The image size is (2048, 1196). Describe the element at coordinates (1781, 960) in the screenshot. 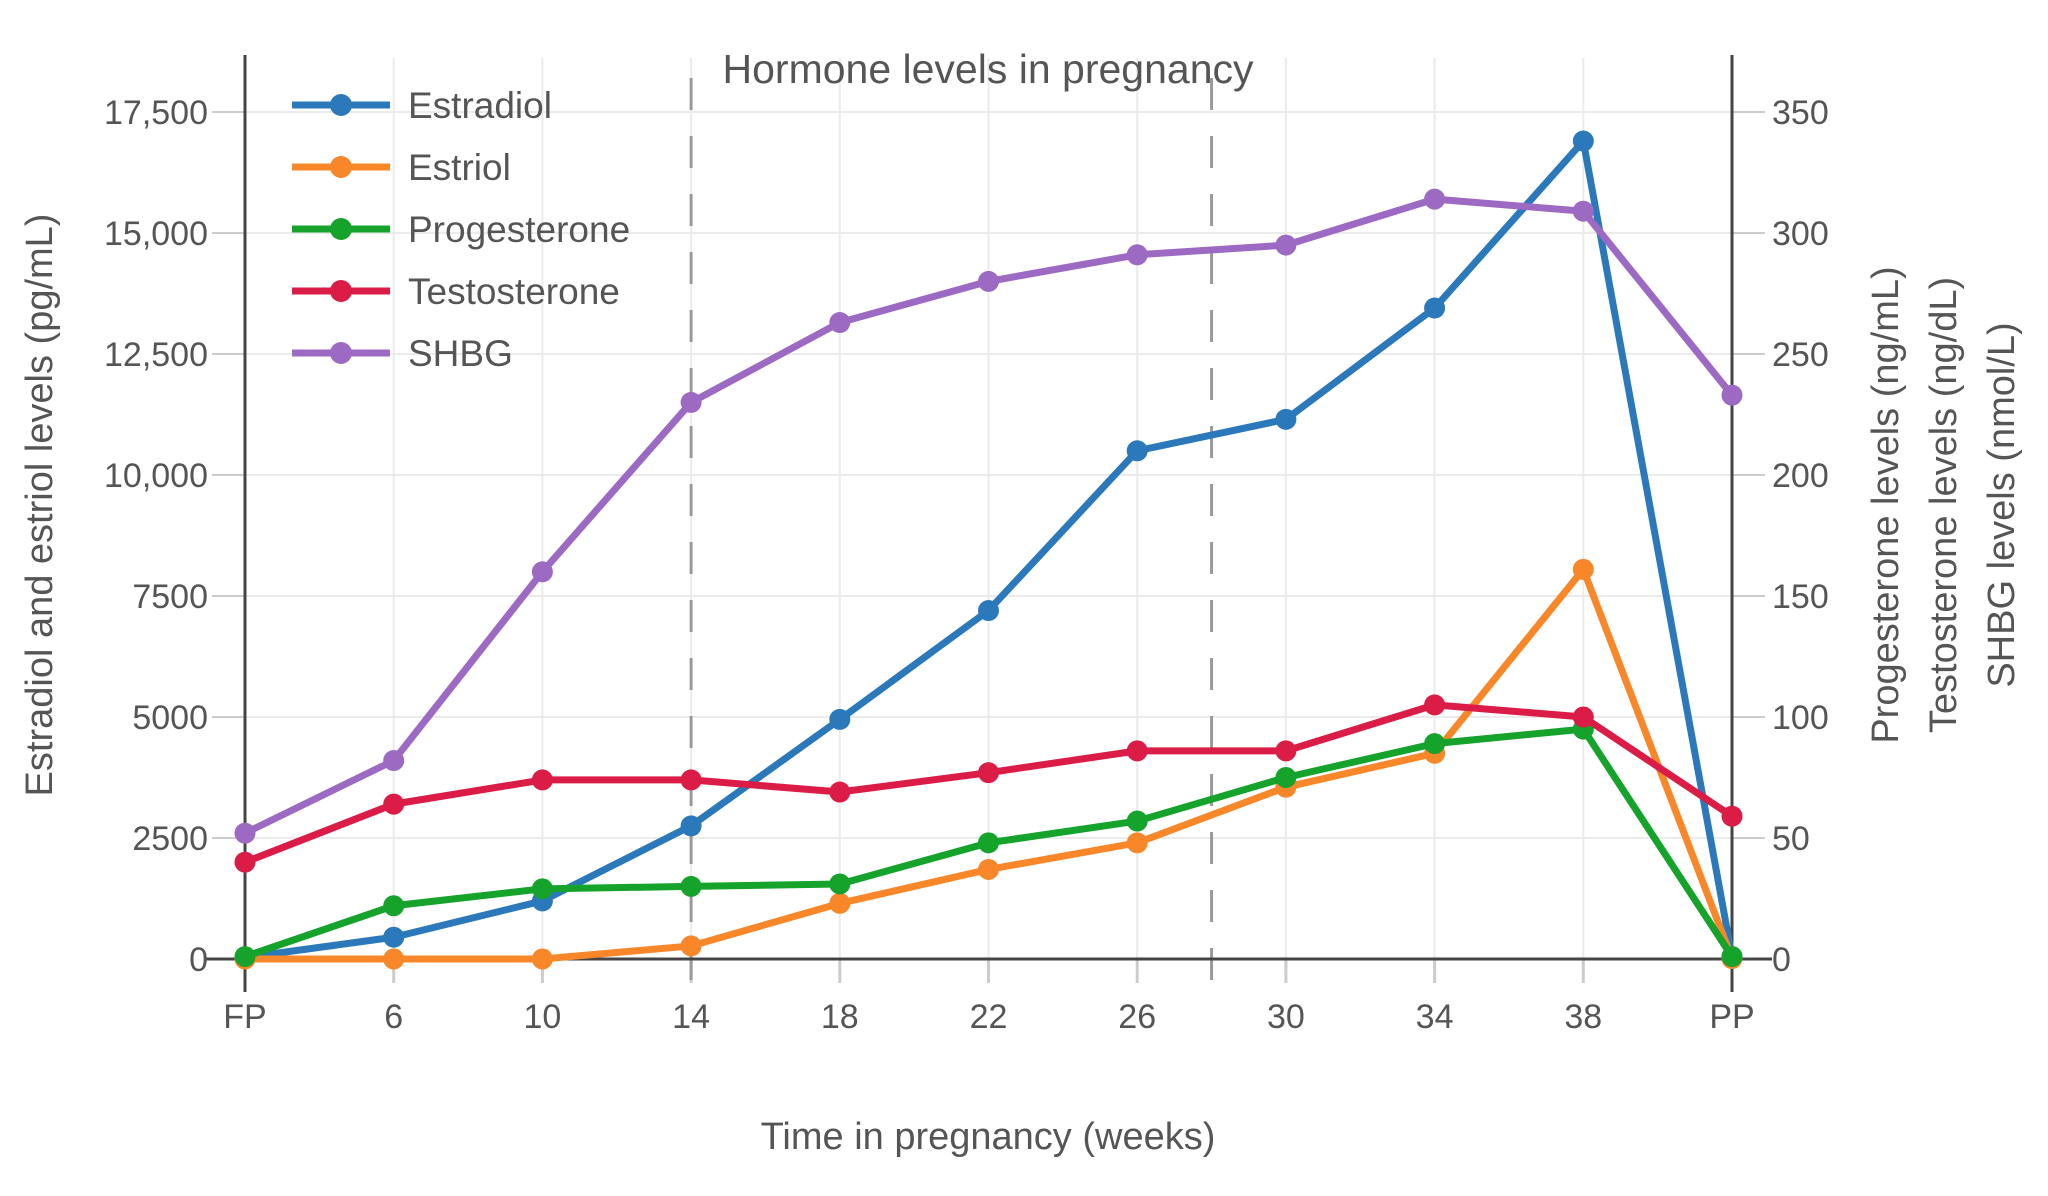

I see `y-right-tick-label: 0` at that location.